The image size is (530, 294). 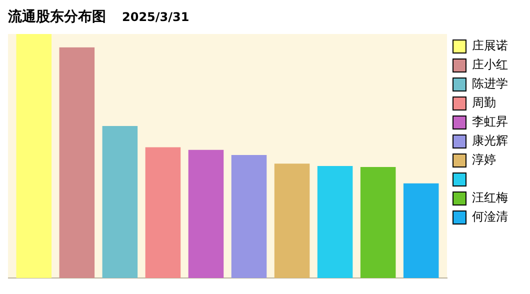 What do you see at coordinates (490, 197) in the screenshot?
I see `legend-label: 汪红梅` at bounding box center [490, 197].